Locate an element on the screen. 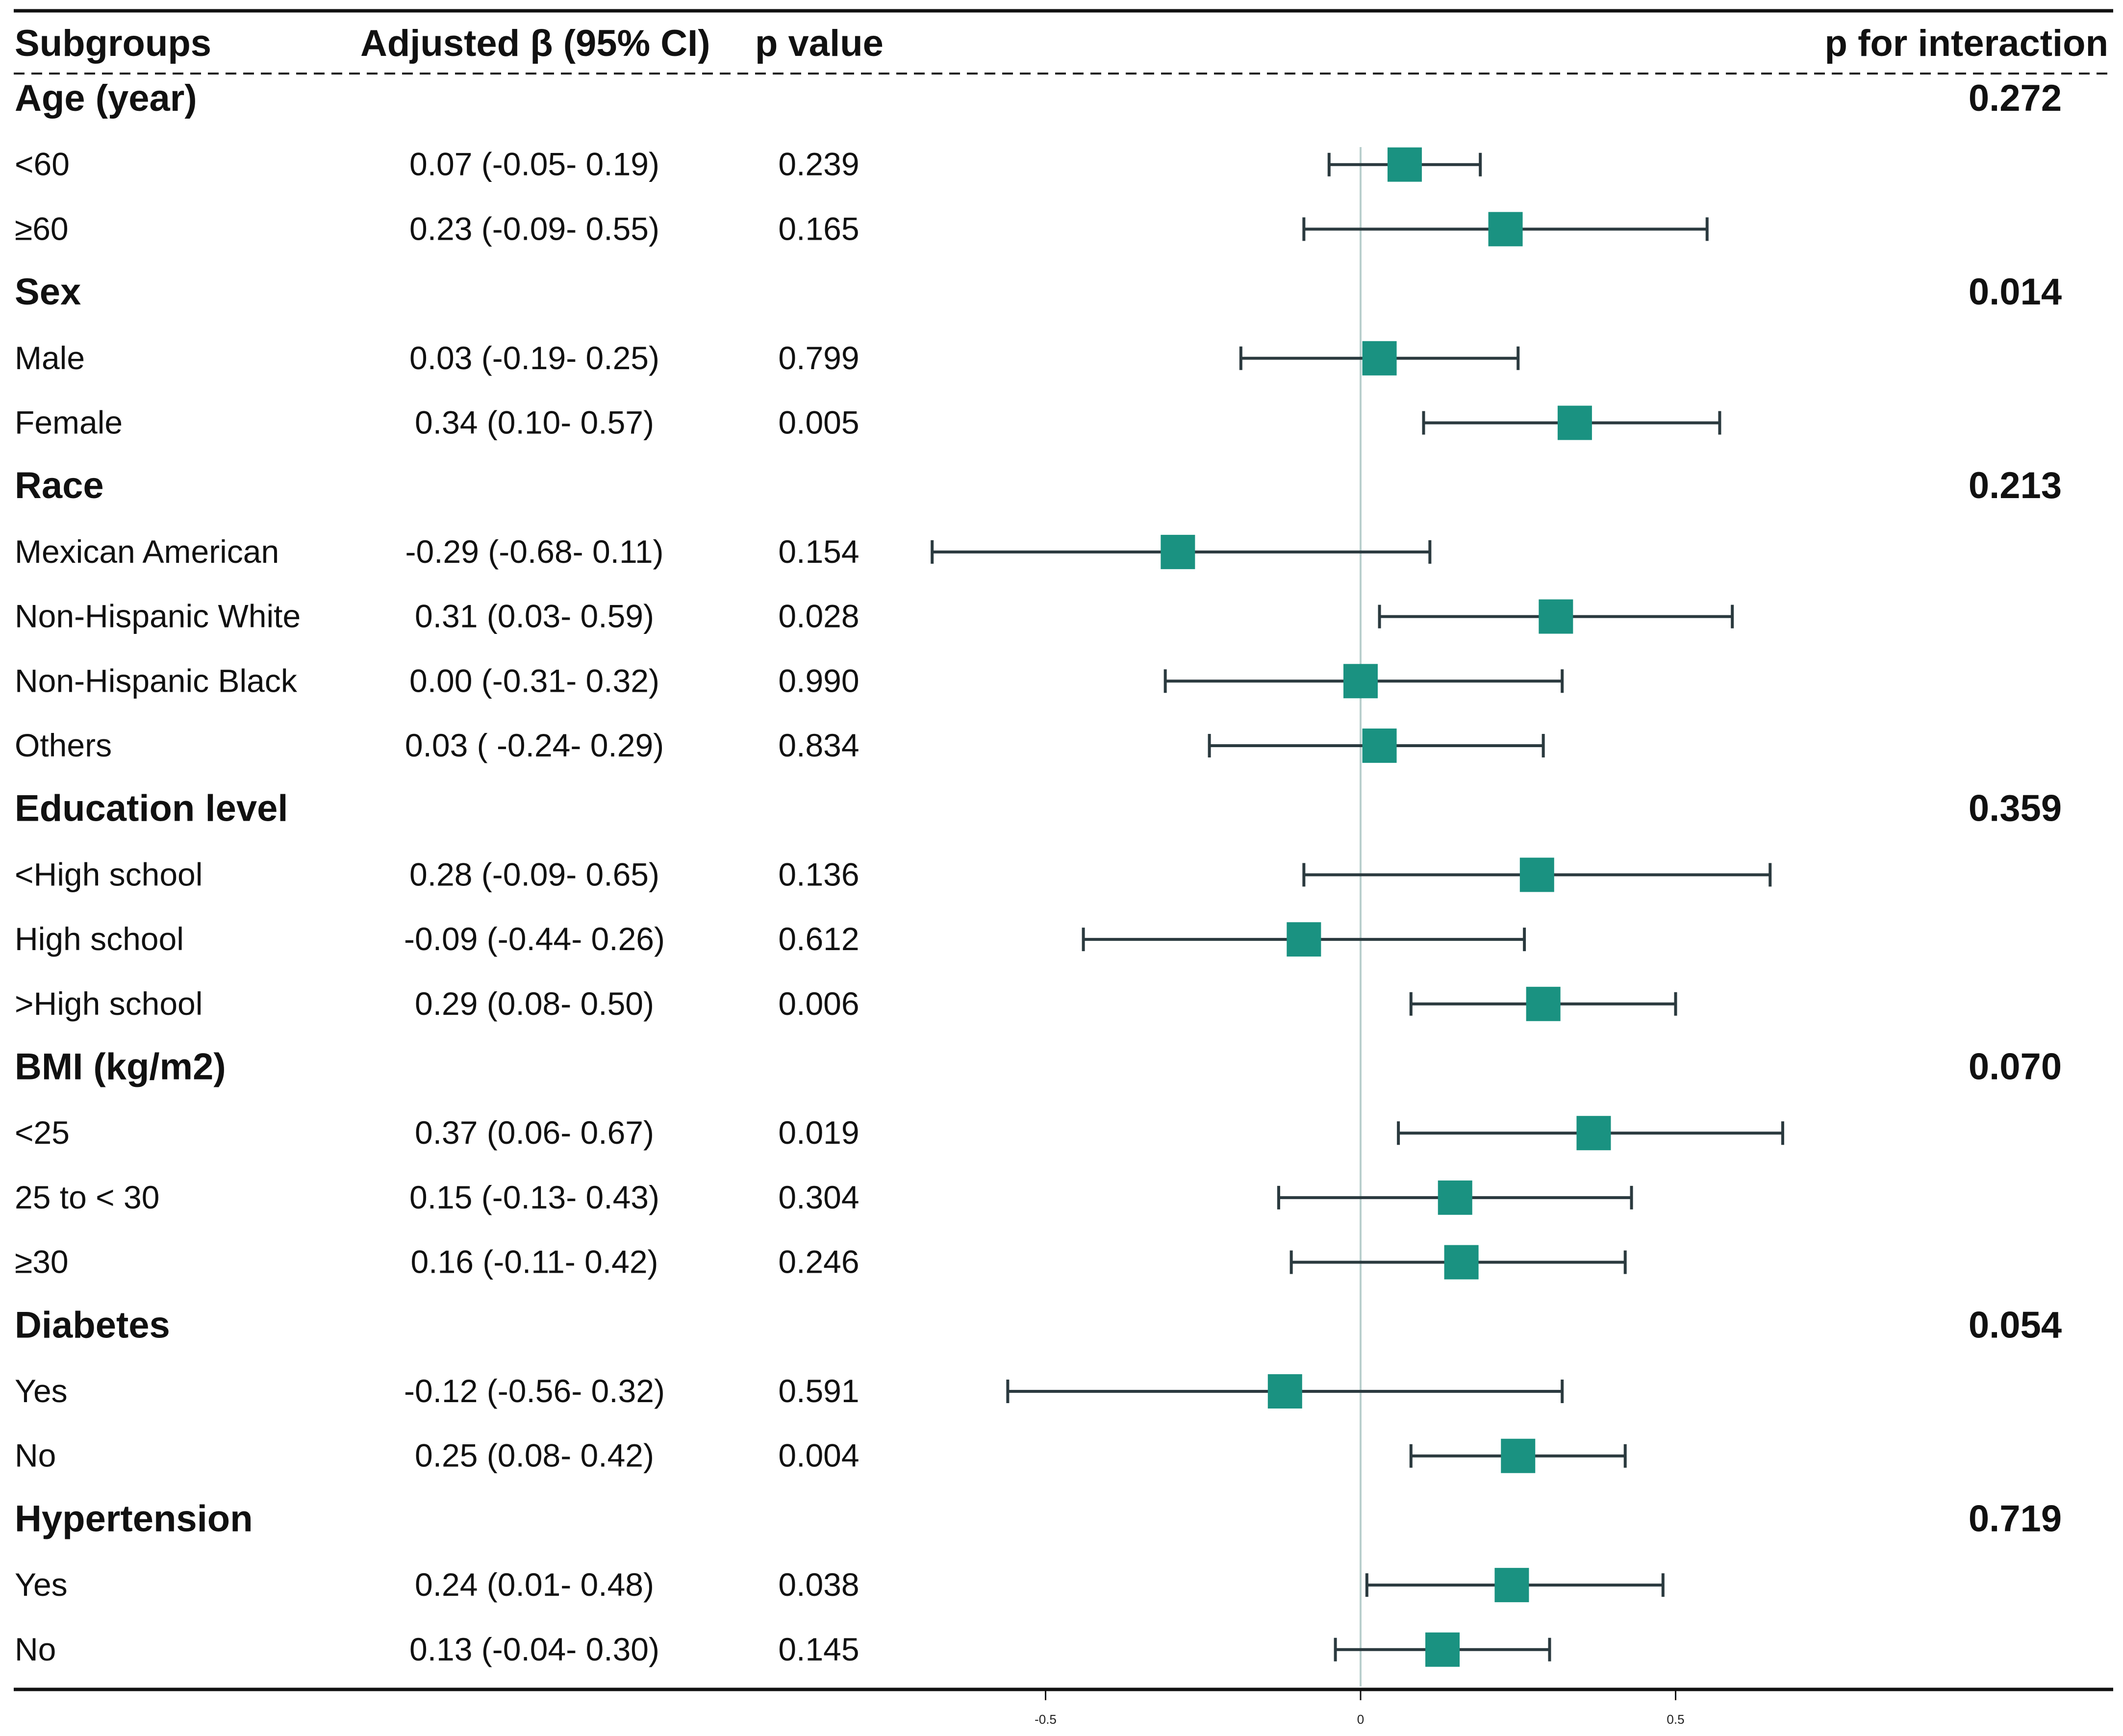 This screenshot has height=1736, width=2123. subgroup-label: <60 is located at coordinates (42, 164).